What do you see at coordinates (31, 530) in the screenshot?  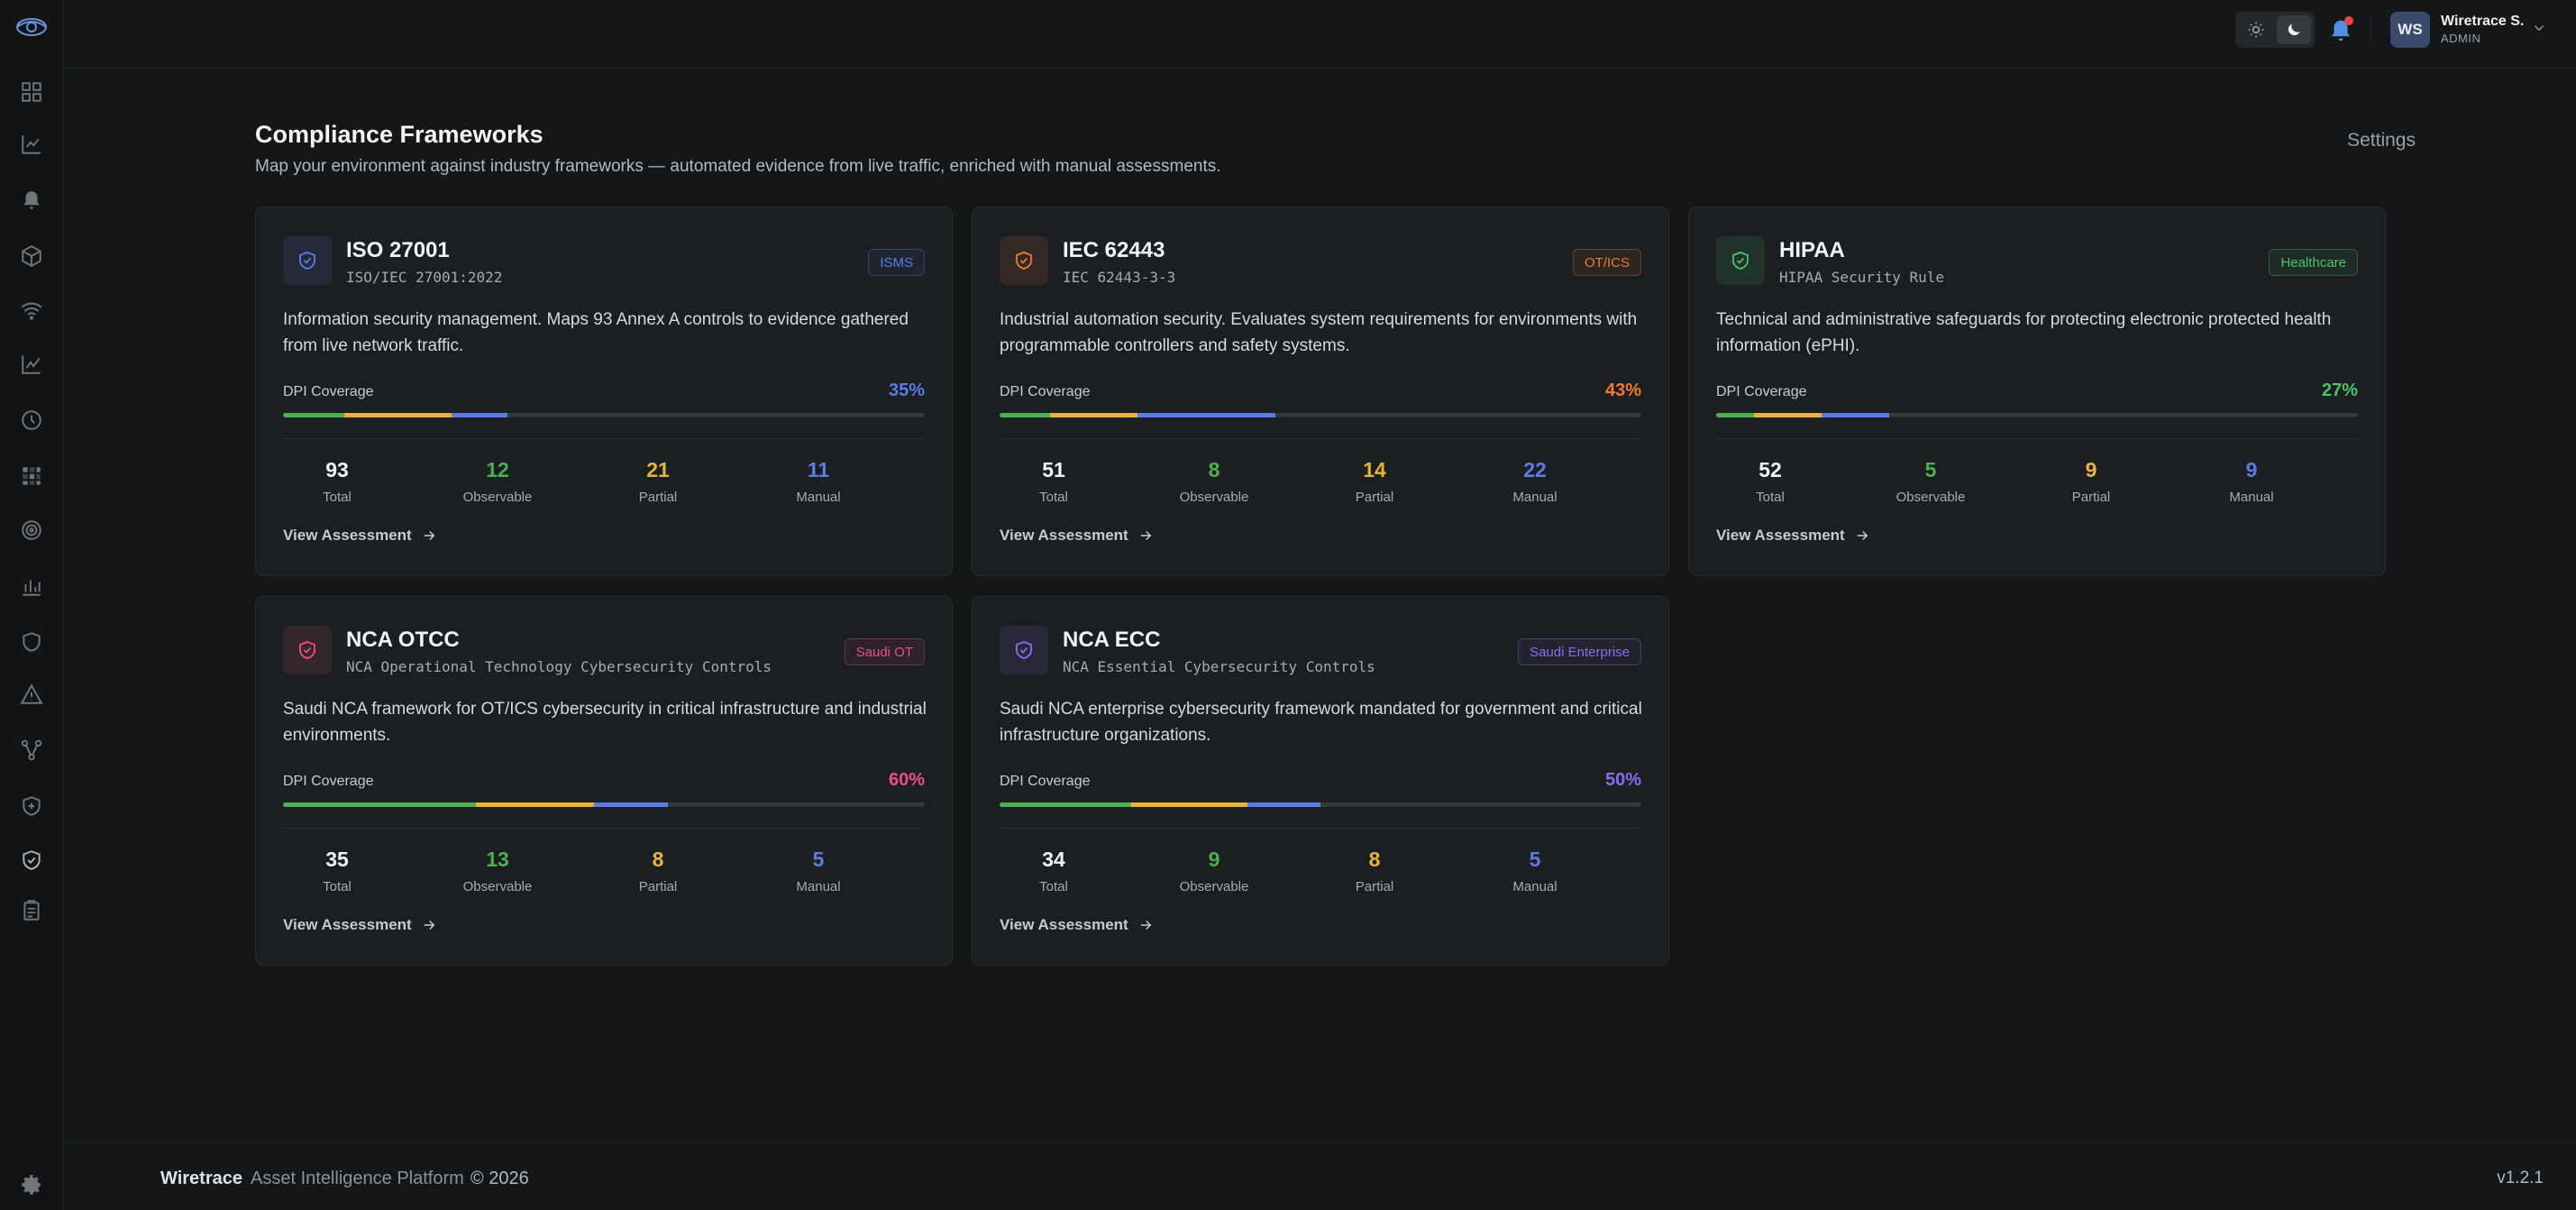 I see `target-icon` at bounding box center [31, 530].